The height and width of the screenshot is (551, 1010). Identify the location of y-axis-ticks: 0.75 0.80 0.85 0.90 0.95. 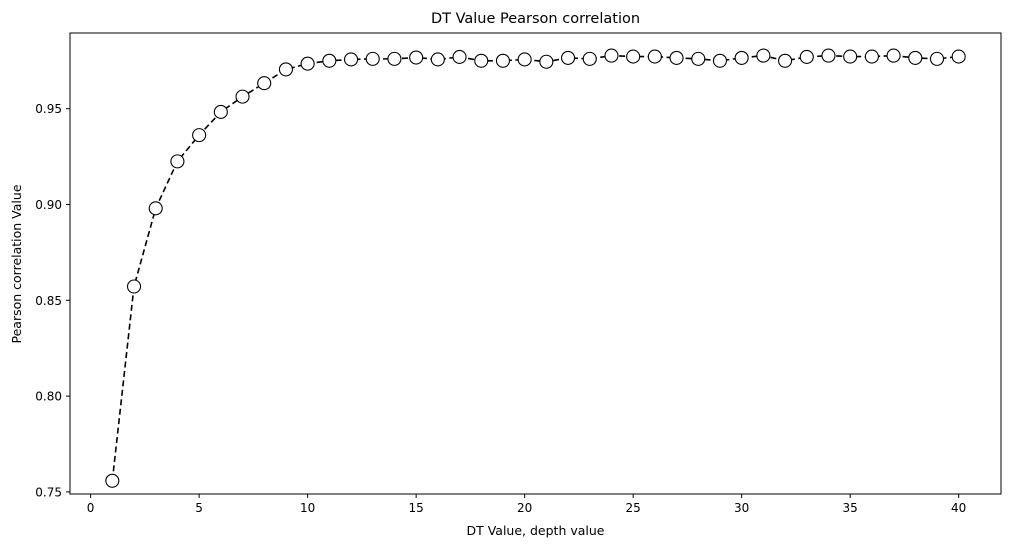
(52, 300).